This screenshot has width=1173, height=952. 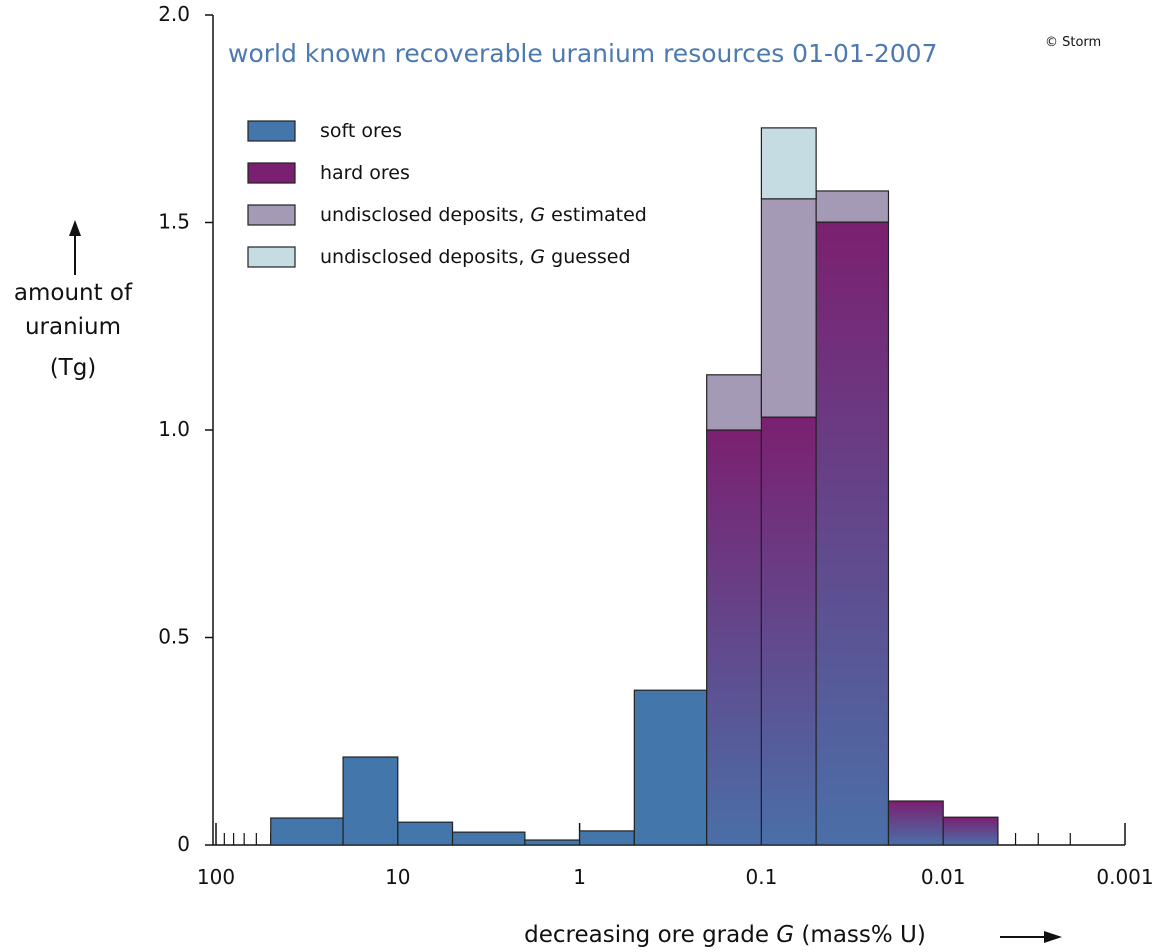 I want to click on x-tick-label: 0.01, so click(x=943, y=877).